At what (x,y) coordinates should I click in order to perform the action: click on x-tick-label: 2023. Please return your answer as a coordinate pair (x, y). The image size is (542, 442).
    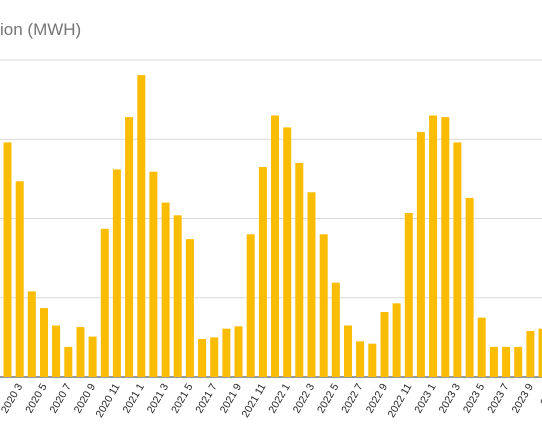
    Looking at the image, I should click on (540, 394).